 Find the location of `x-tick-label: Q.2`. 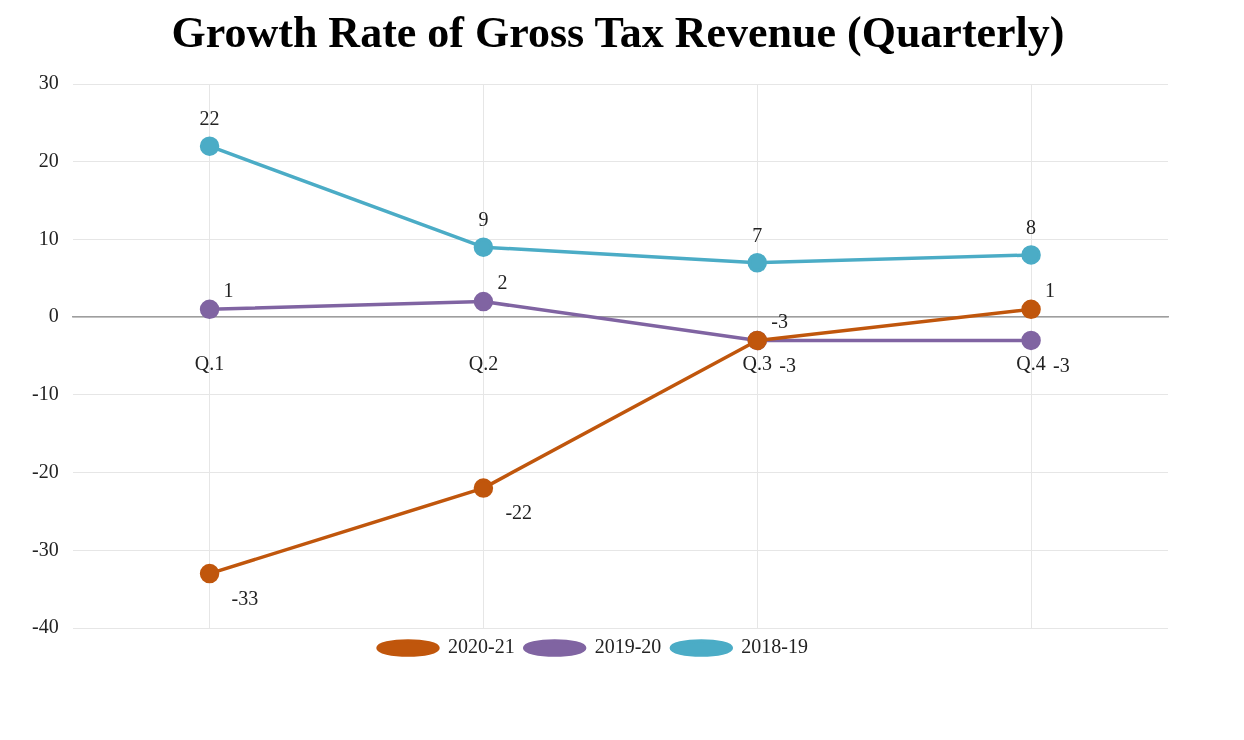

x-tick-label: Q.2 is located at coordinates (483, 363).